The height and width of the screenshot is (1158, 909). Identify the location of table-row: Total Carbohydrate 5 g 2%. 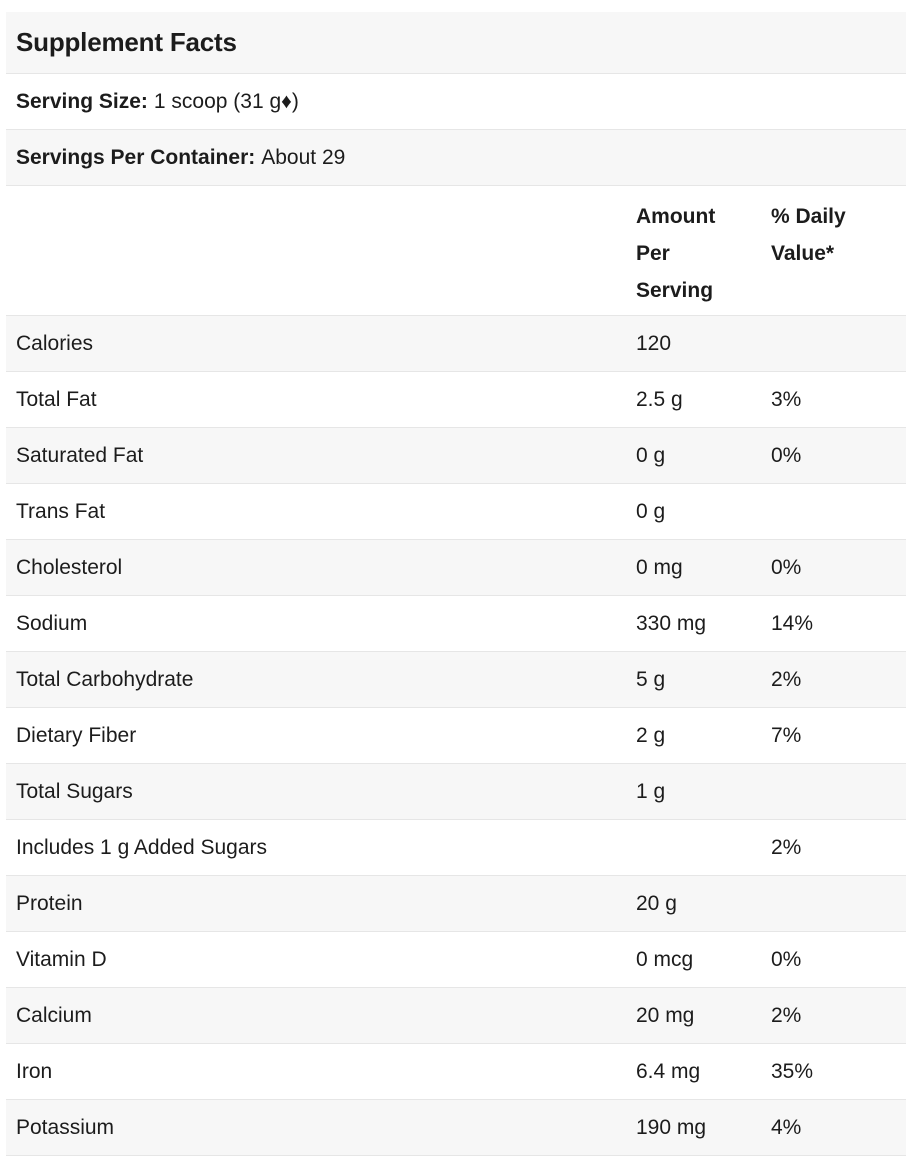
(456, 680).